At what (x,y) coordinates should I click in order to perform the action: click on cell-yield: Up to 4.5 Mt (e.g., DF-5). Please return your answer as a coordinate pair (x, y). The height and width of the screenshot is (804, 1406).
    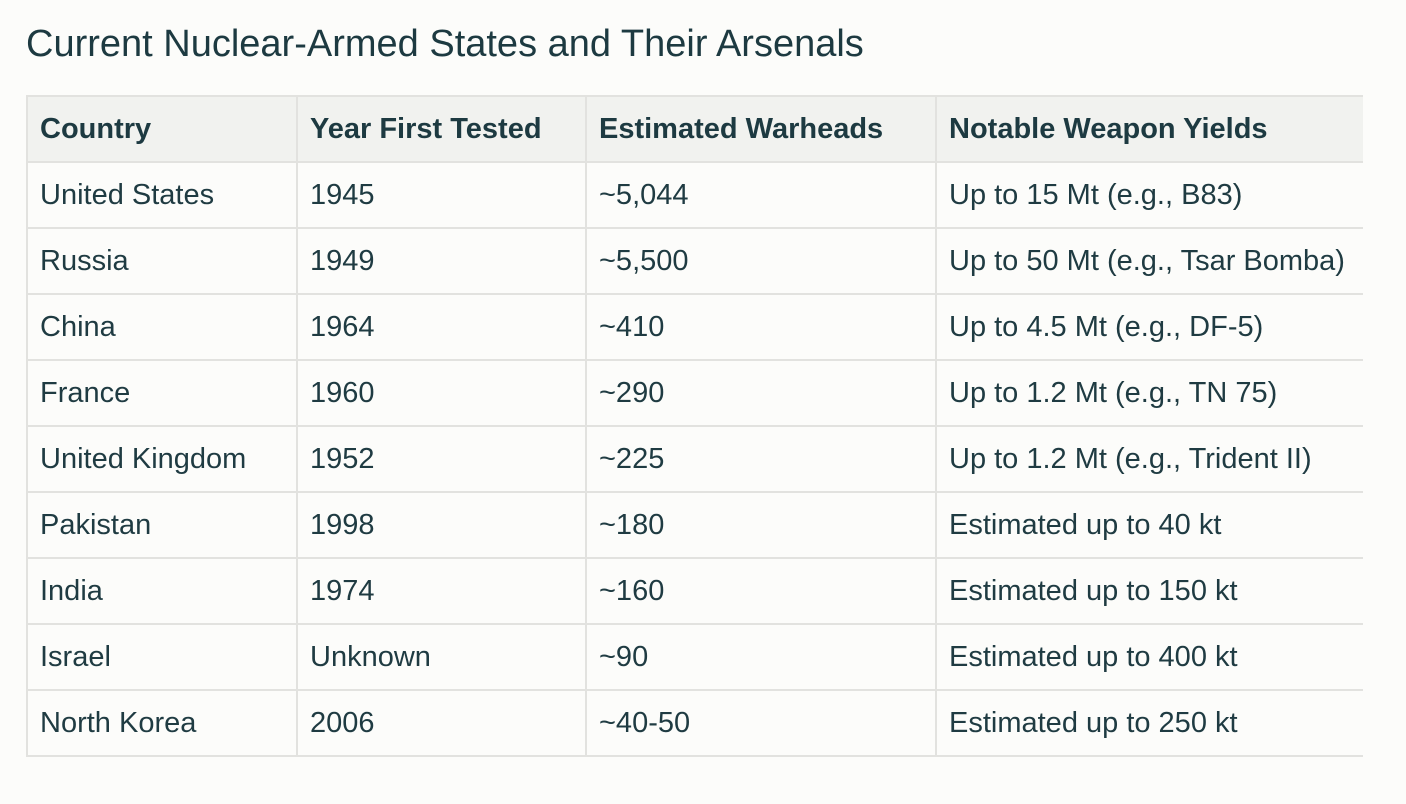
    Looking at the image, I should click on (1149, 327).